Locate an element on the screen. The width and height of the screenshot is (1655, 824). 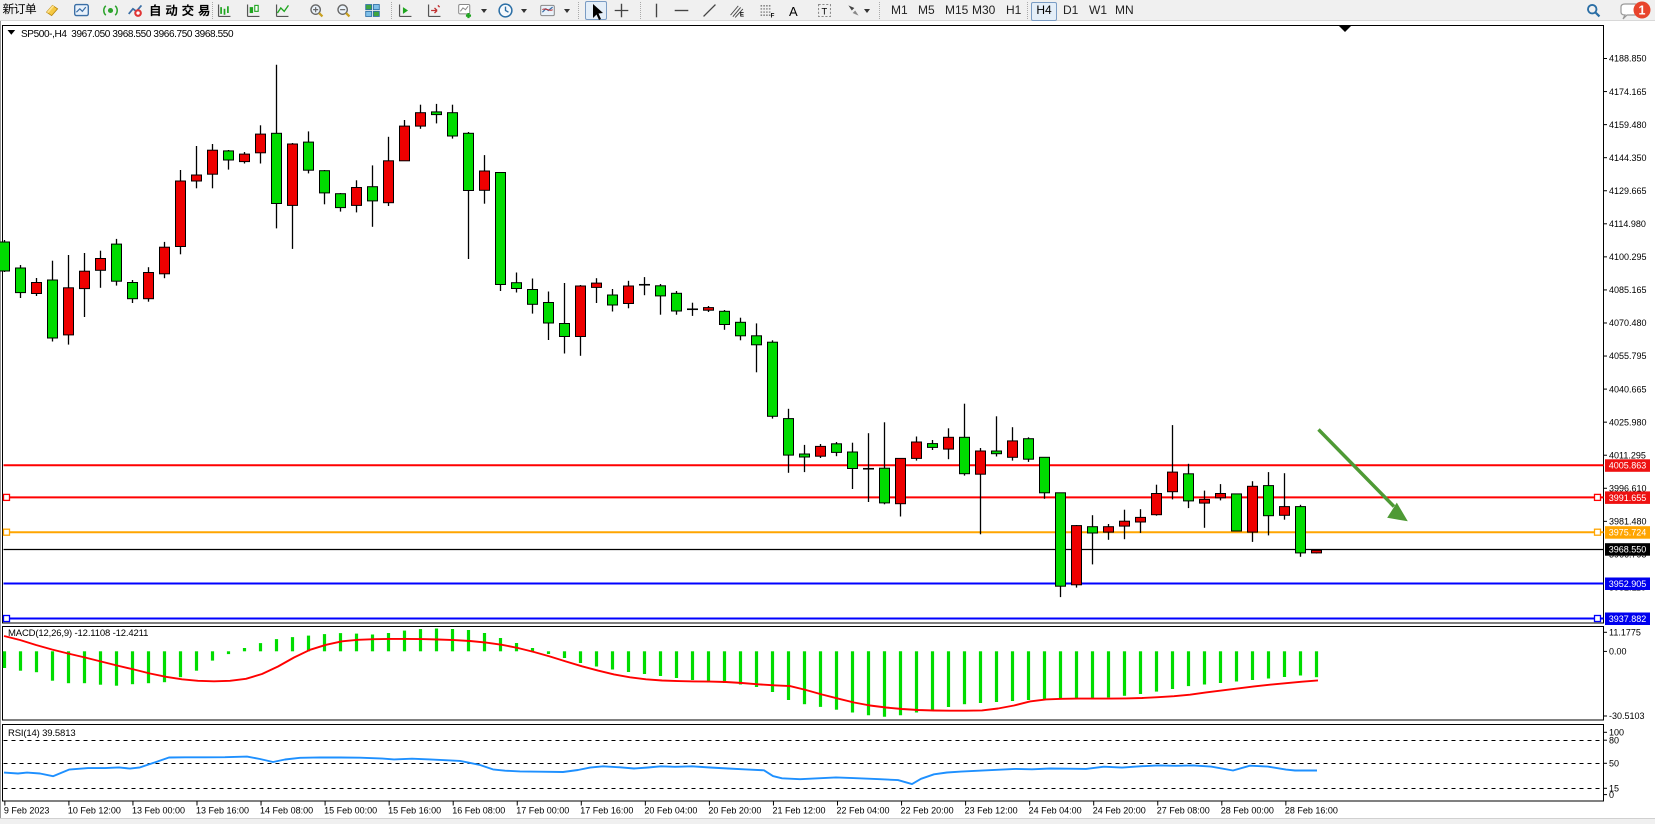
svg-text: 3981.480 is located at coordinates (1628, 522).